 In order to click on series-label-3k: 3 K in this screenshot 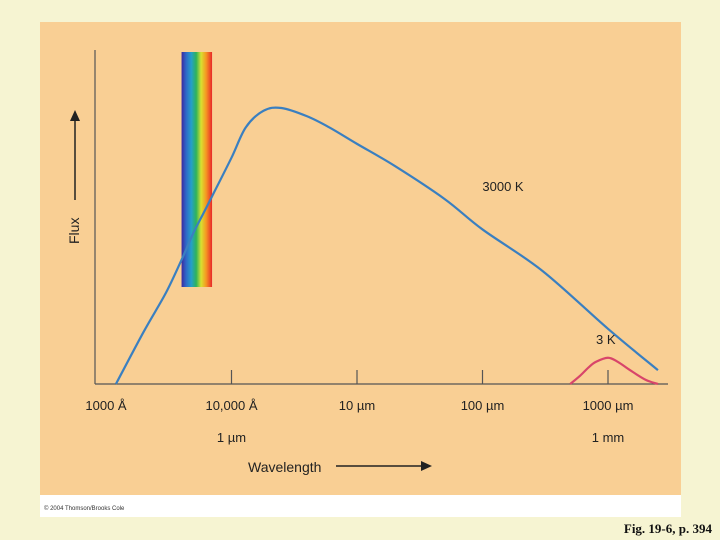, I will do `click(606, 339)`.